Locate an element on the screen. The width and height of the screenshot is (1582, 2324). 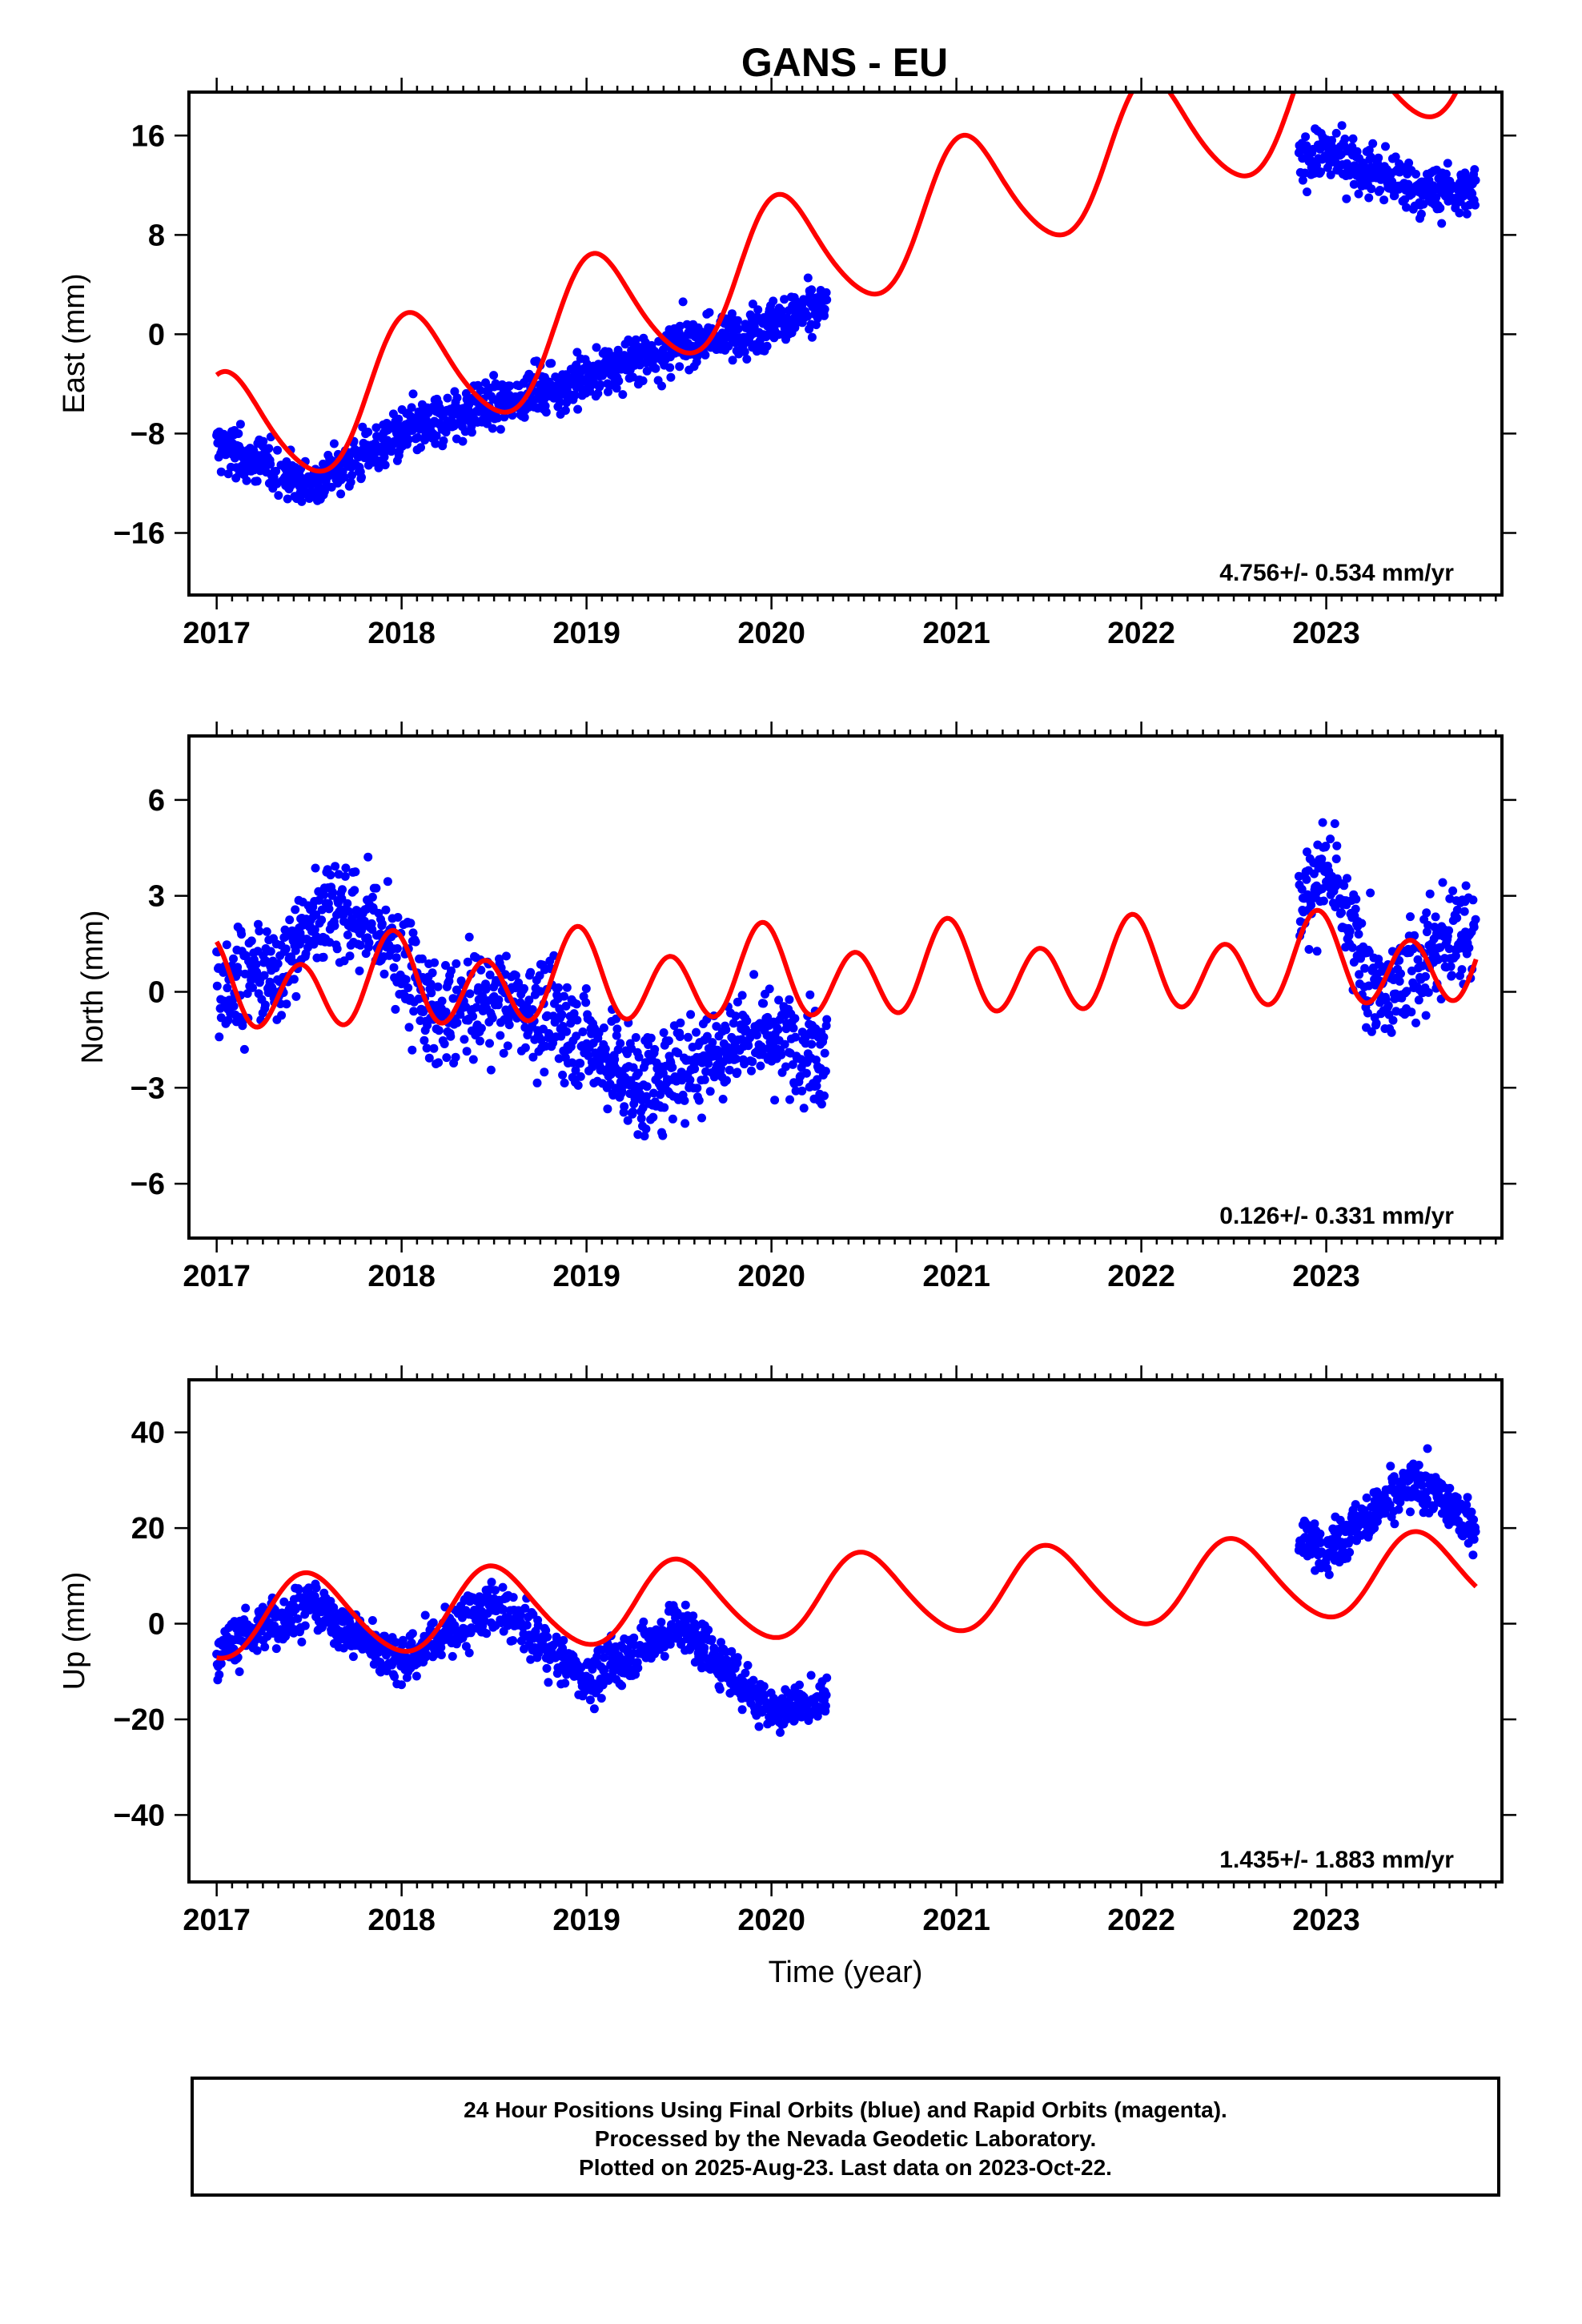
x-tick-label: 2020 is located at coordinates (771, 1276).